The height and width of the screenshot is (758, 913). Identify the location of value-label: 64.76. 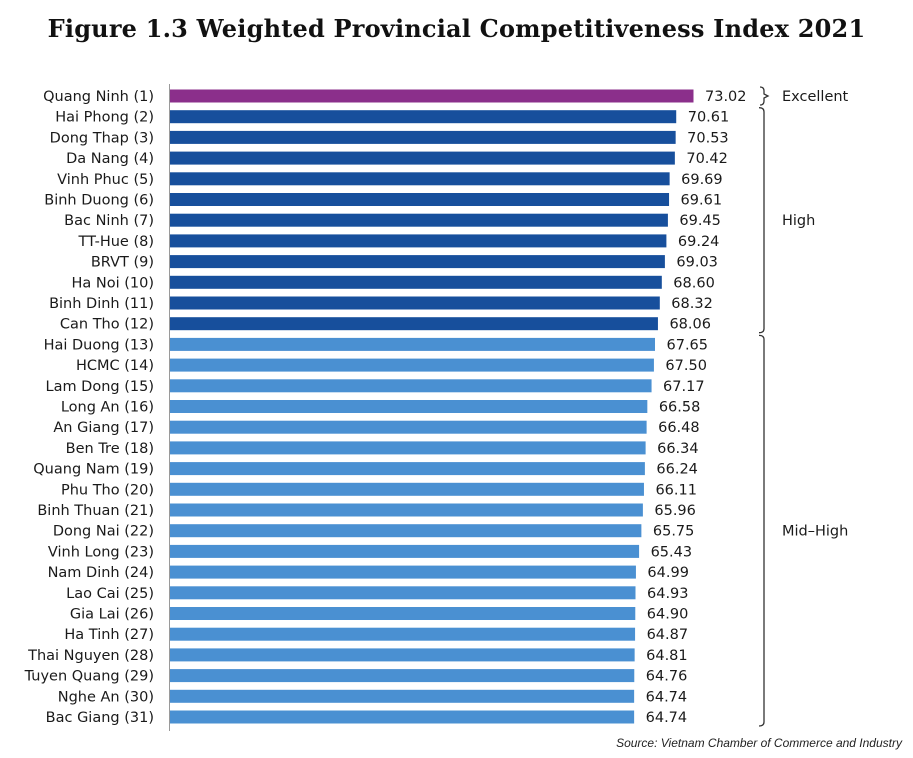
(667, 677).